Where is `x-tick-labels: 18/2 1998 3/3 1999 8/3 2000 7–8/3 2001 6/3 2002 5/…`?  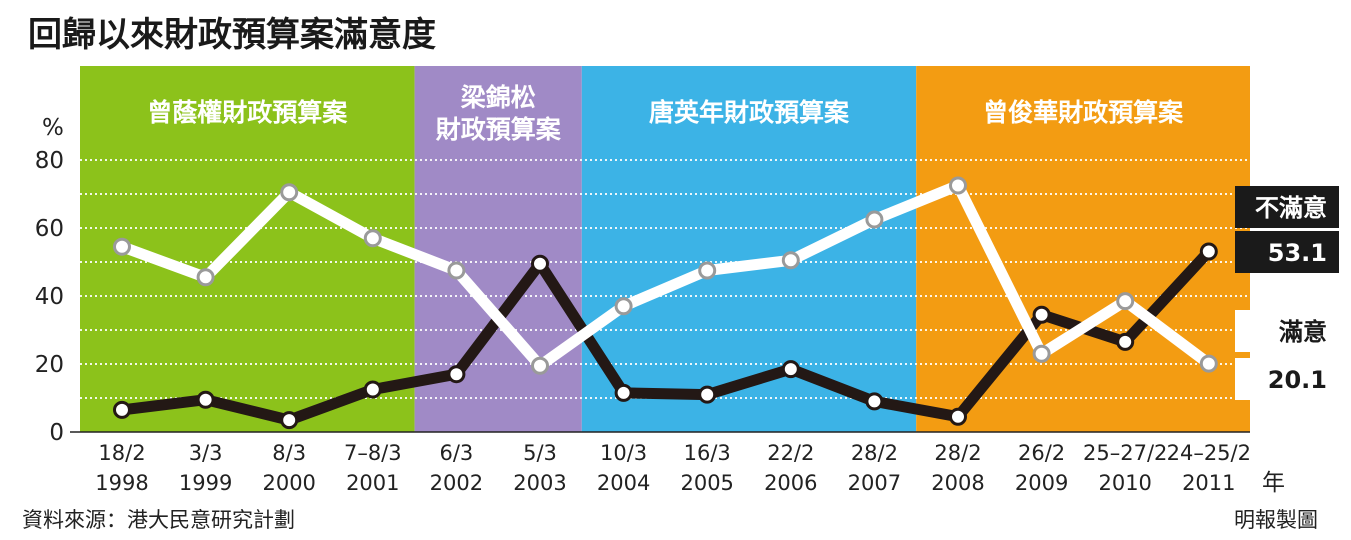 x-tick-labels: 18/2 1998 3/3 1999 8/3 2000 7–8/3 2001 6/3 2002 5/… is located at coordinates (673, 468).